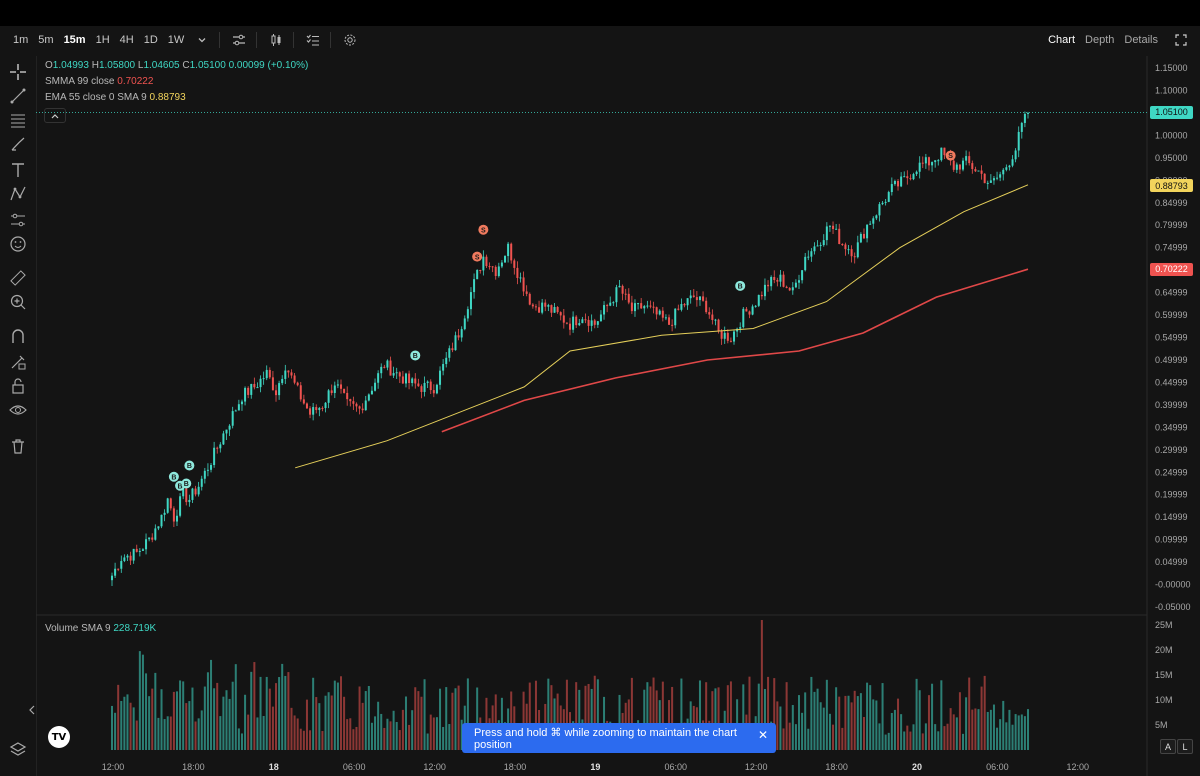  What do you see at coordinates (1141, 40) in the screenshot?
I see `tab-details: Details` at bounding box center [1141, 40].